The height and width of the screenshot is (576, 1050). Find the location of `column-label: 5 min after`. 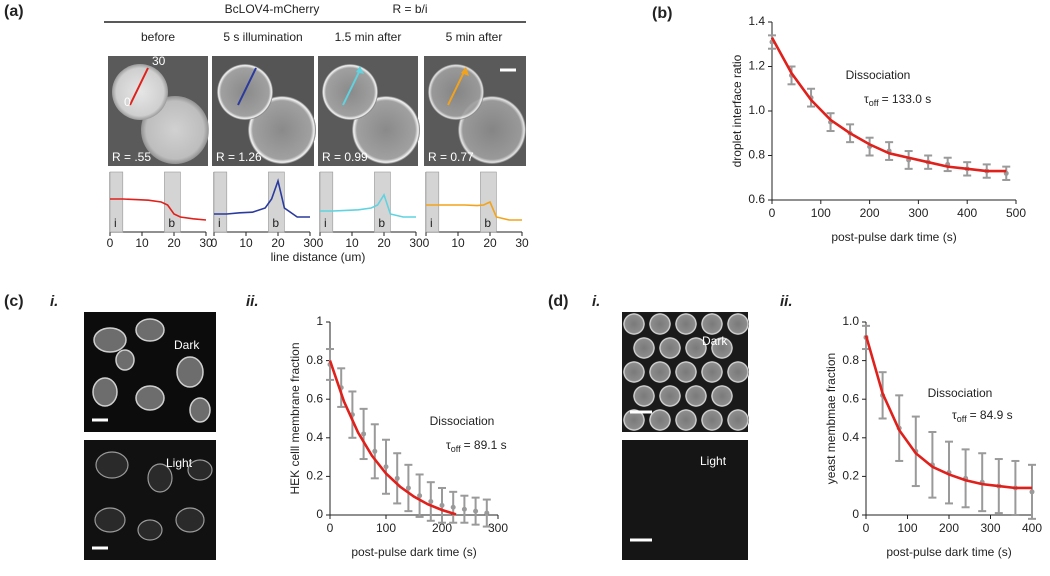

column-label: 5 min after is located at coordinates (474, 37).